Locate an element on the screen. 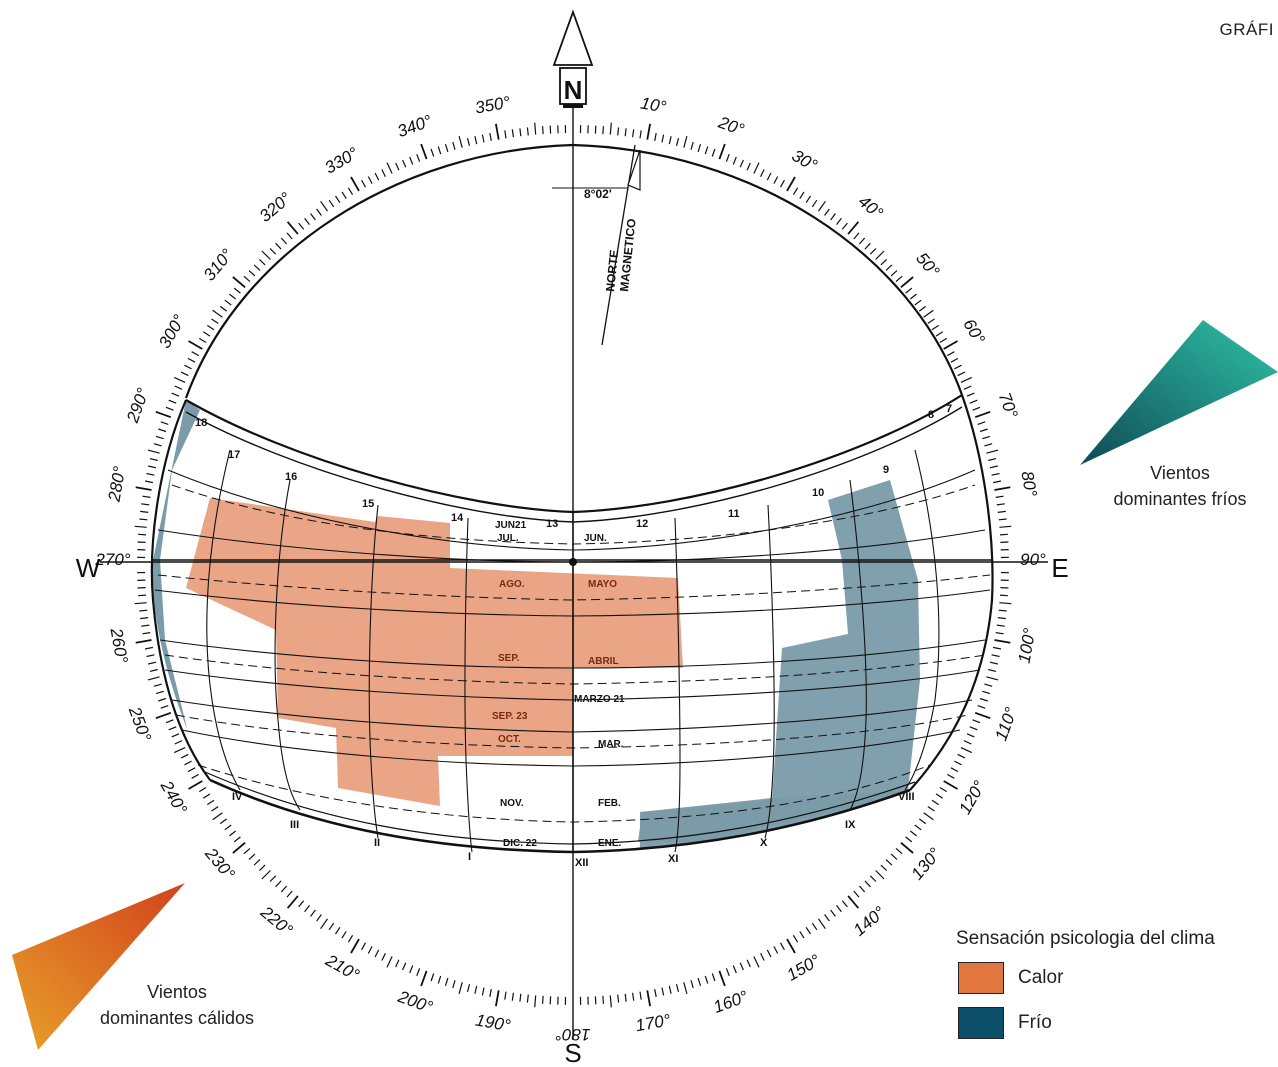  hour-label-11: 11 is located at coordinates (734, 514).